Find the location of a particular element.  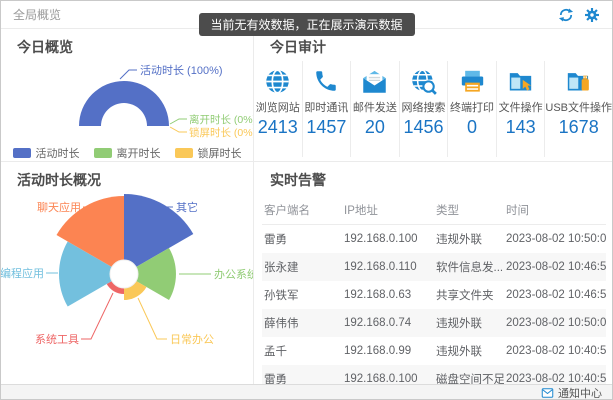

notify-center-button: 通知中心 is located at coordinates (571, 392).